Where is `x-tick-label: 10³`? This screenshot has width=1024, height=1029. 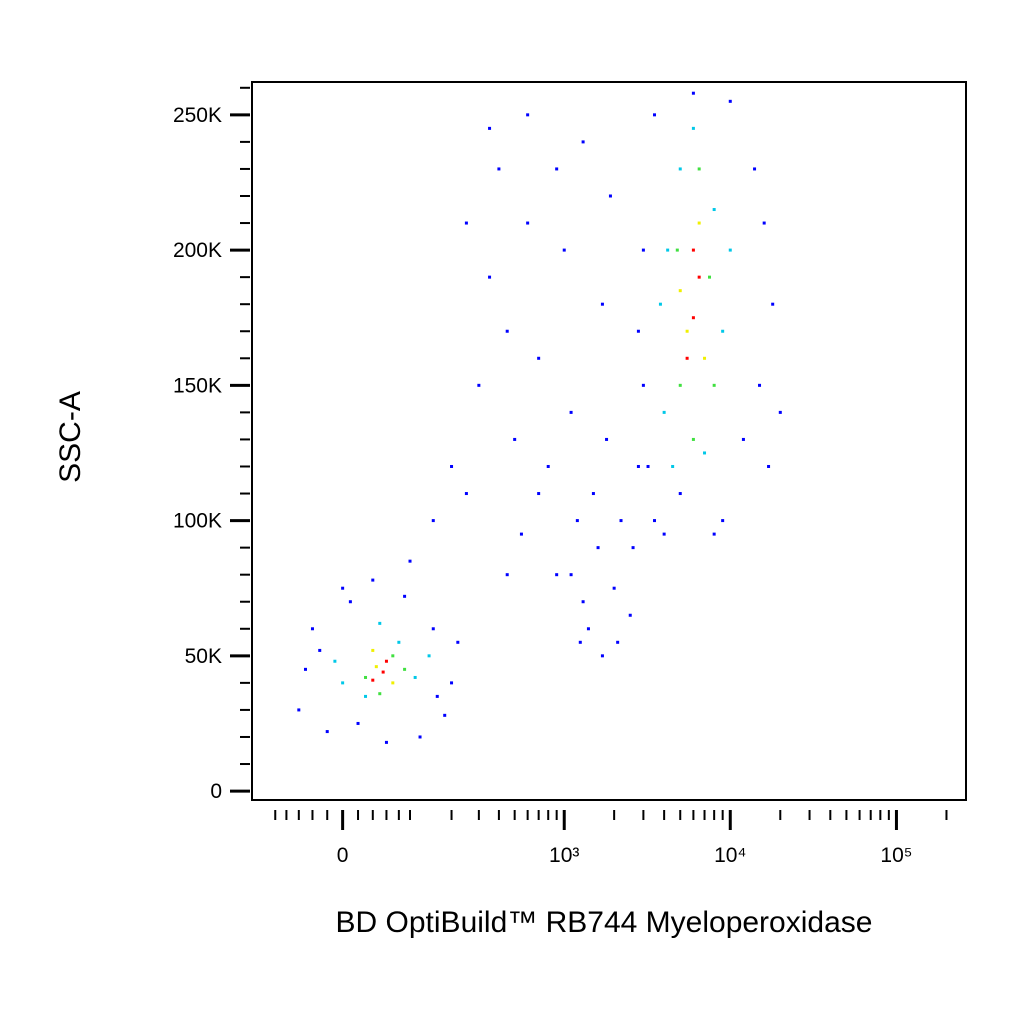 x-tick-label: 10³ is located at coordinates (564, 855).